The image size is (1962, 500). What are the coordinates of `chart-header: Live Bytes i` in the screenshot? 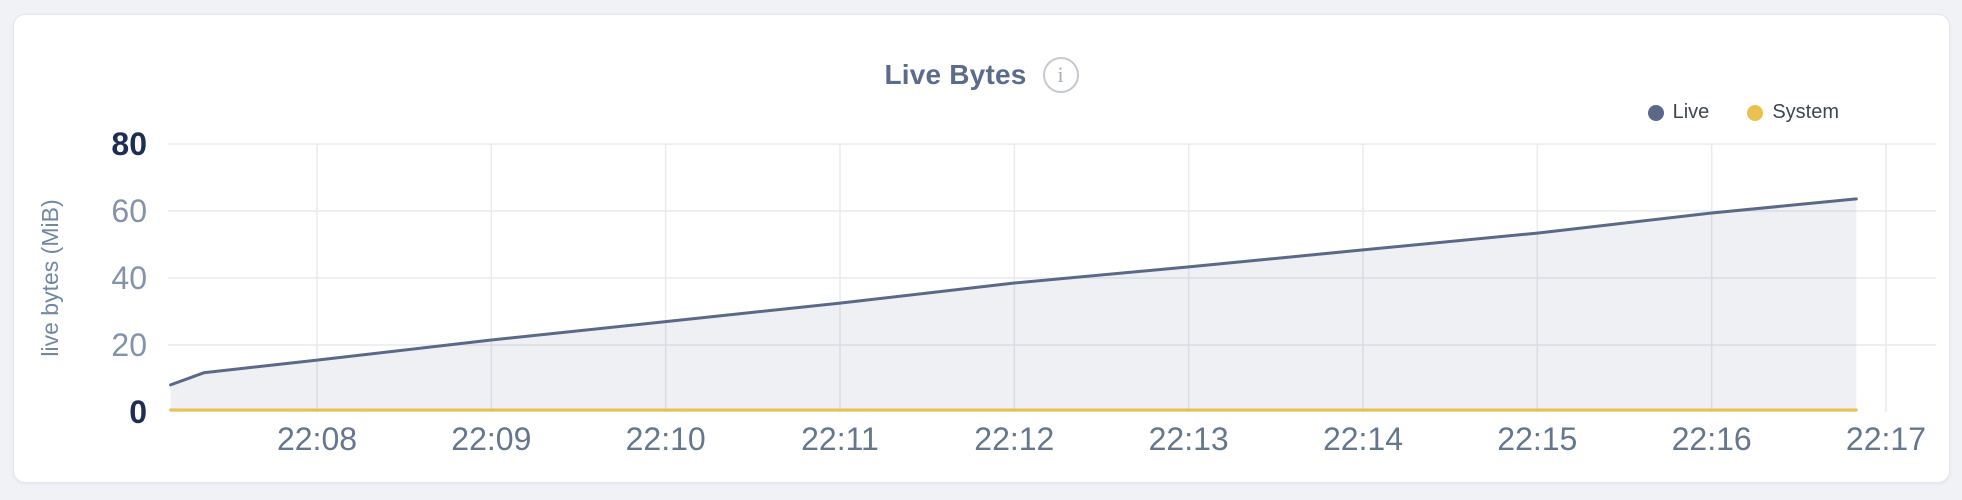 It's located at (981, 75).